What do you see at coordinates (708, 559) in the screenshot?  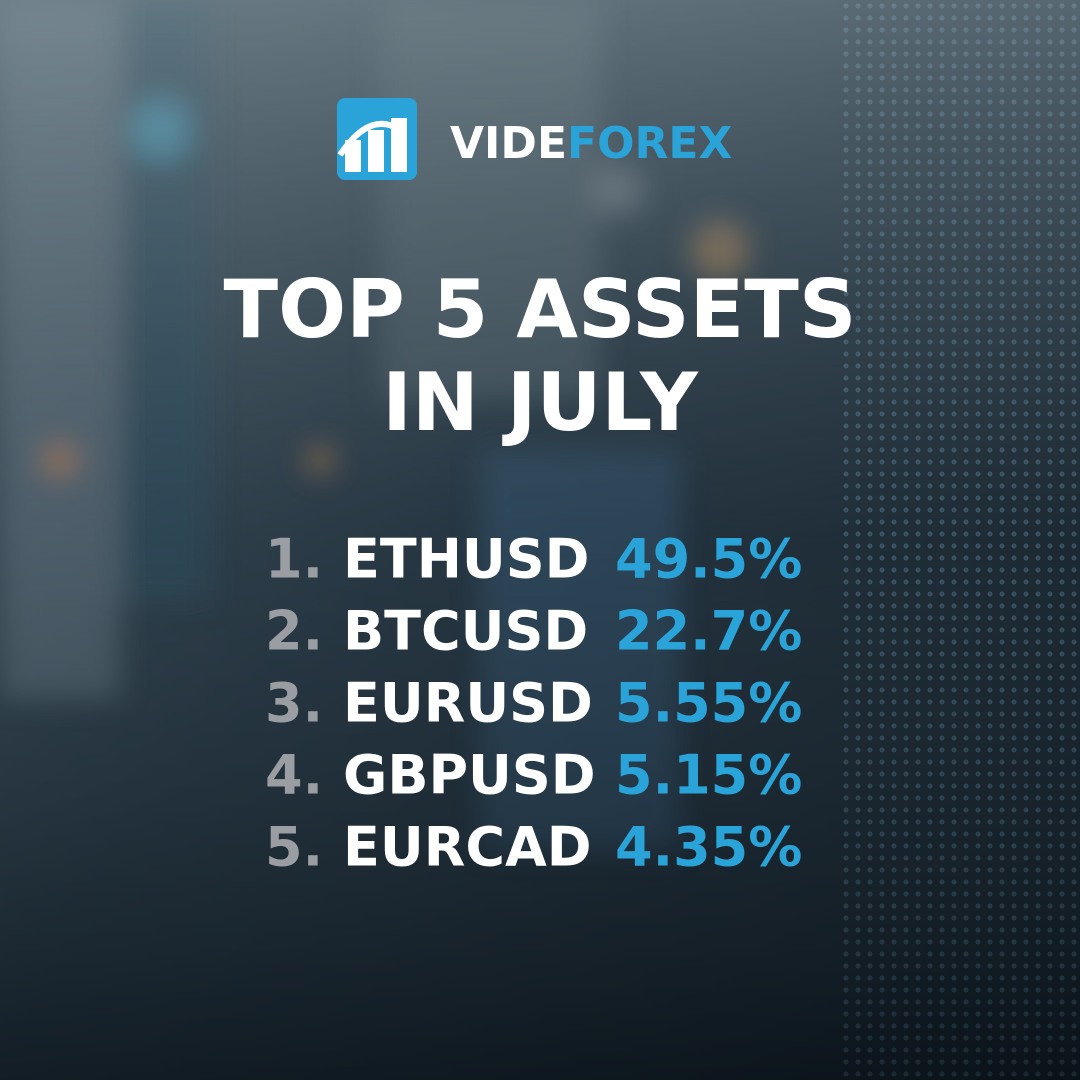 I see `asset-value: 49.5%` at bounding box center [708, 559].